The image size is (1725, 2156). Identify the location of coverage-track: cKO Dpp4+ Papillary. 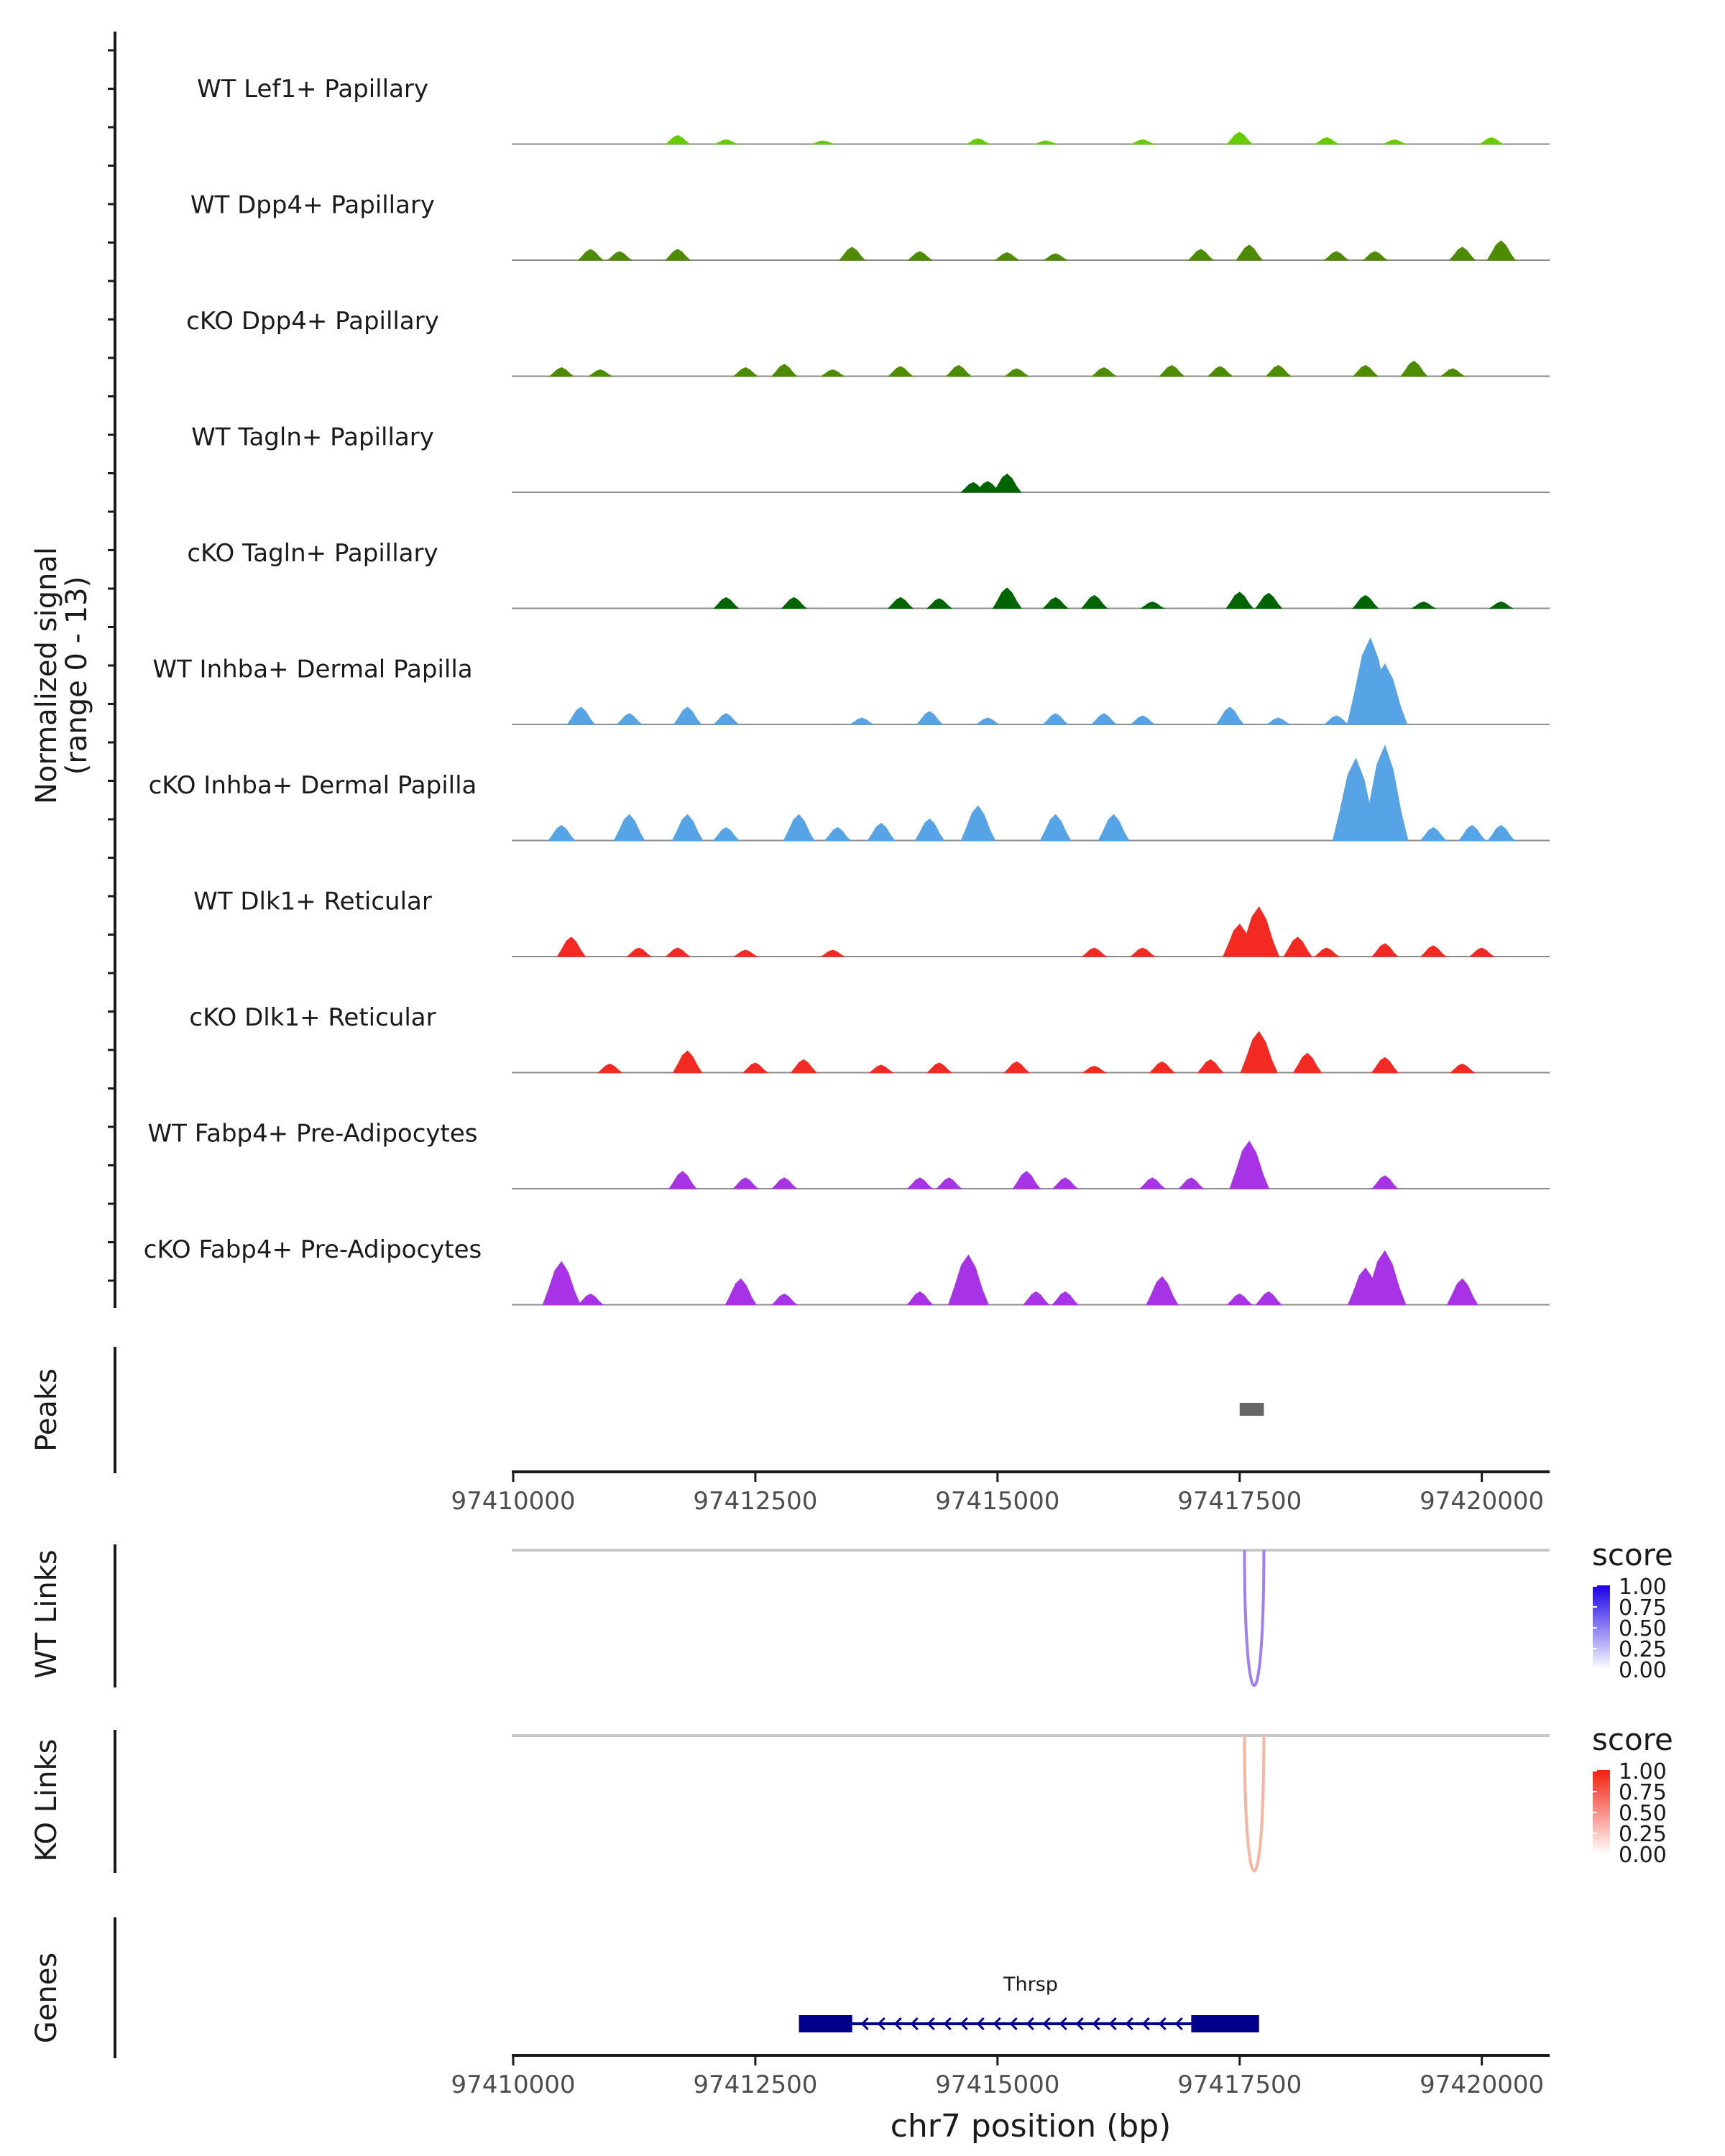
(868, 342).